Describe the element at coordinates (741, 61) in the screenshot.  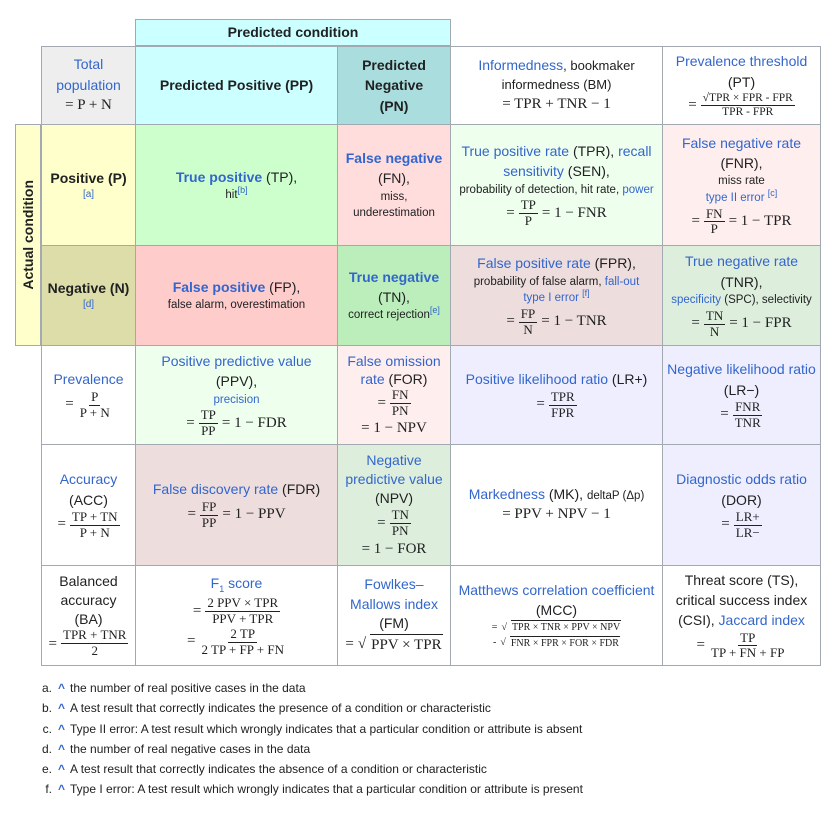
I see `prevalence-threshold-link: Prevalence threshold` at that location.